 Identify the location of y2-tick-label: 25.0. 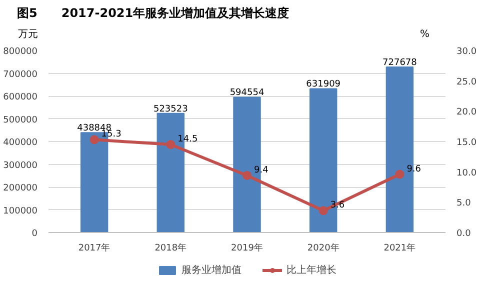
(466, 82).